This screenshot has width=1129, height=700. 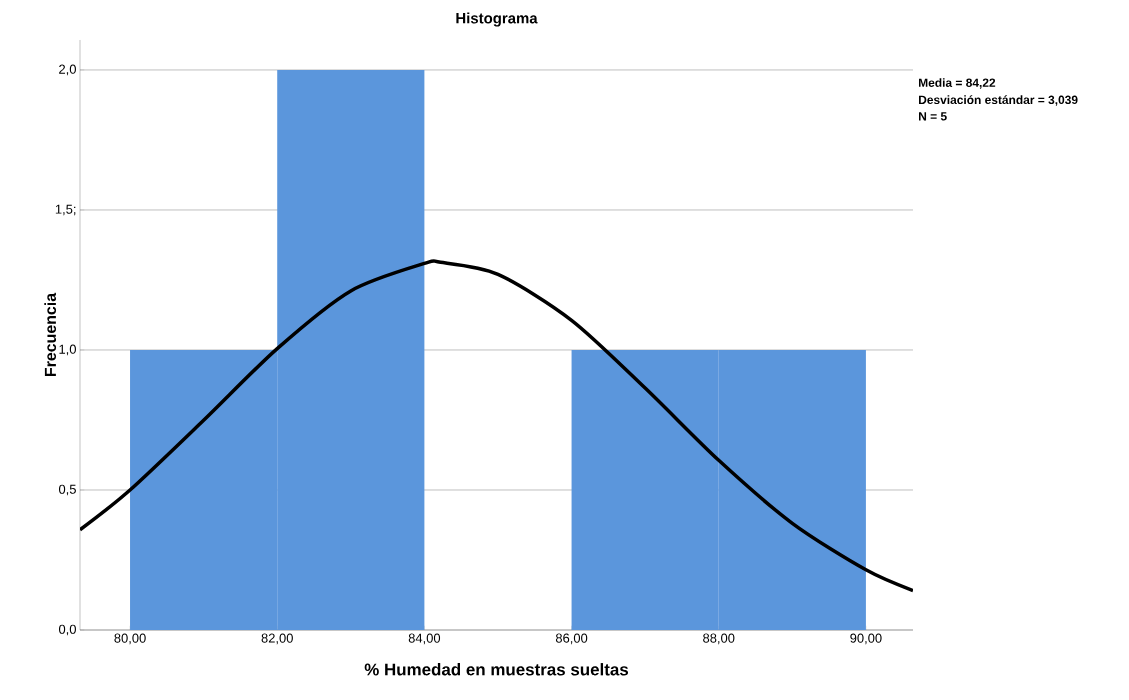 I want to click on text: Desviación estándar = 3,039, so click(x=998, y=100).